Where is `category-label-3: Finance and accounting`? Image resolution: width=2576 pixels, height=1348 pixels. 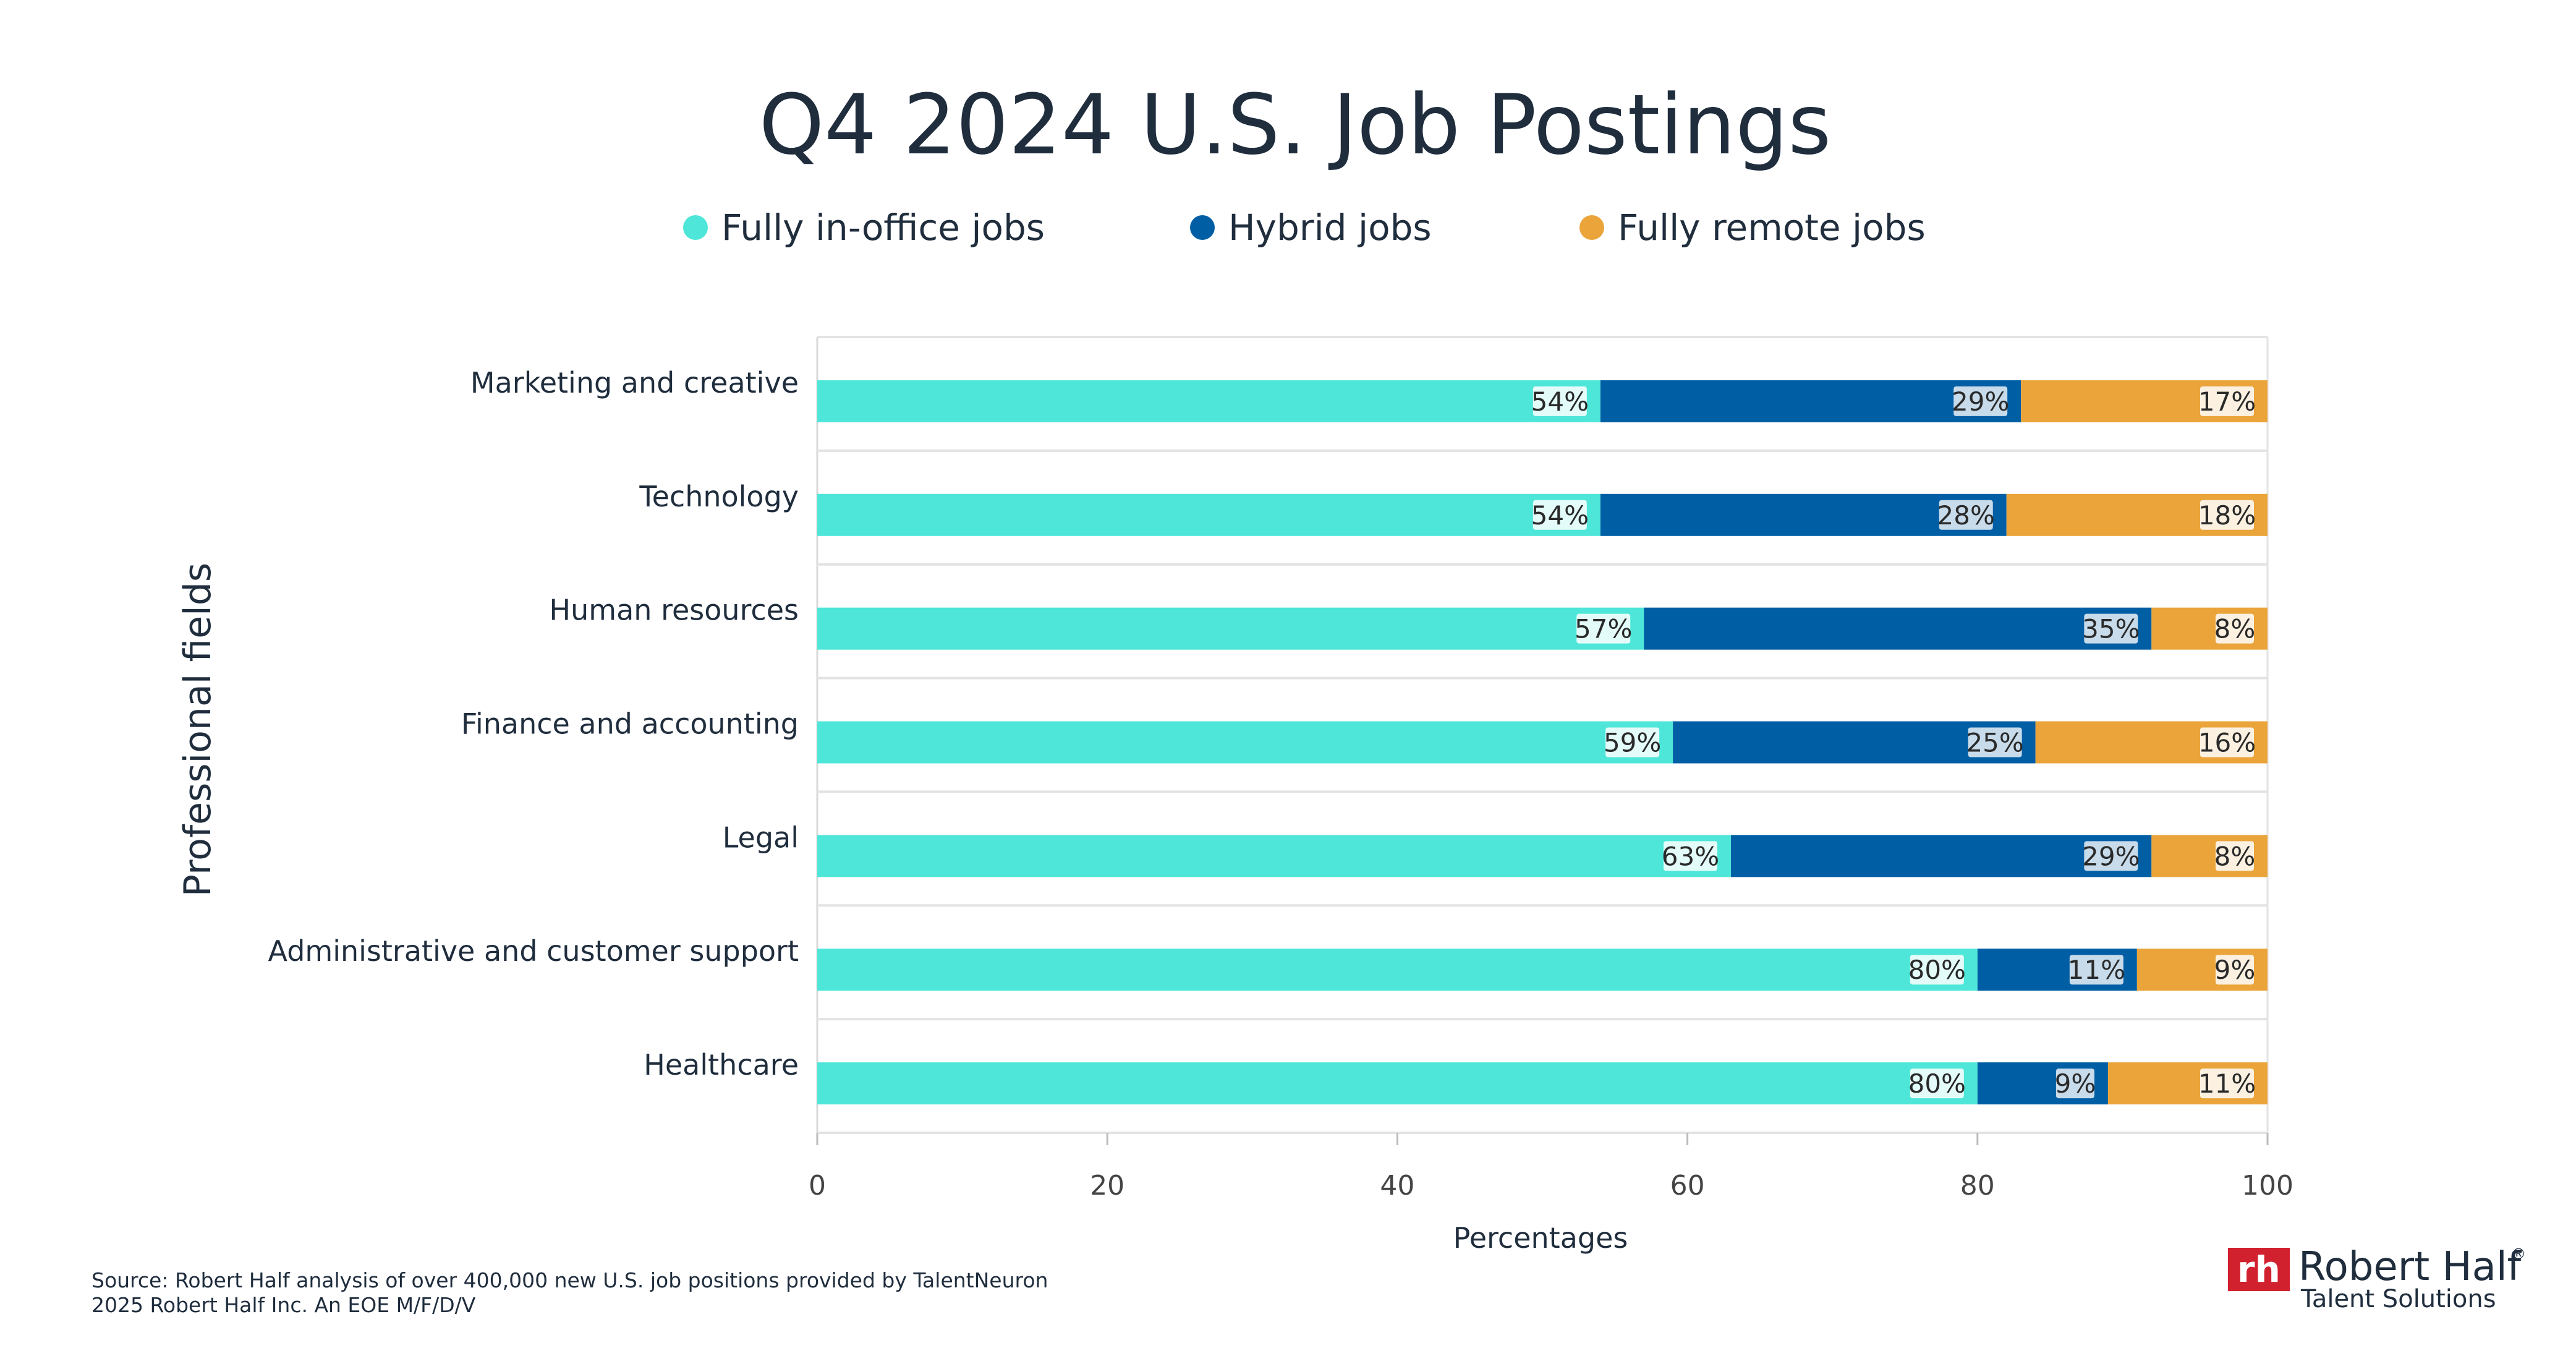
category-label-3: Finance and accounting is located at coordinates (630, 724).